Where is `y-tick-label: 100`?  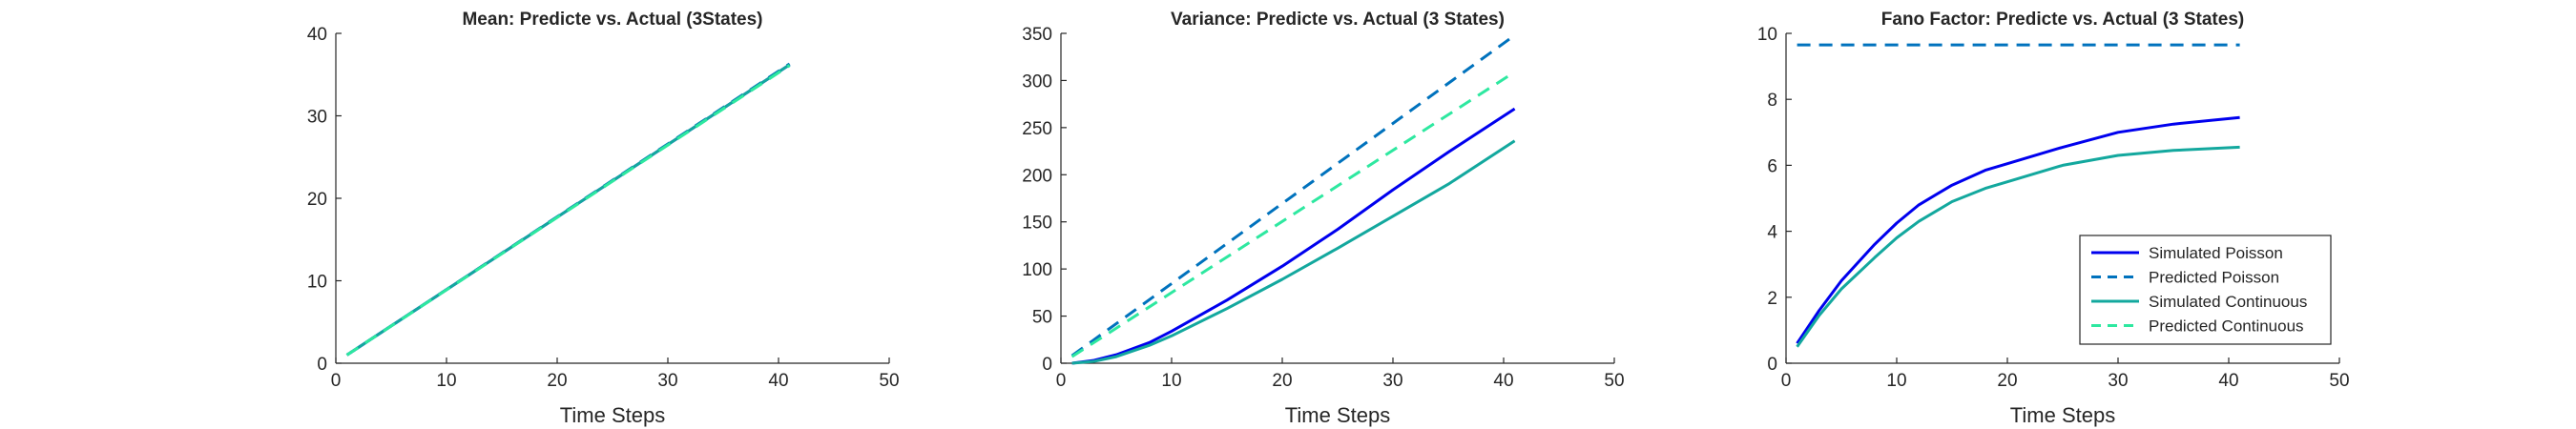
y-tick-label: 100 is located at coordinates (1037, 270).